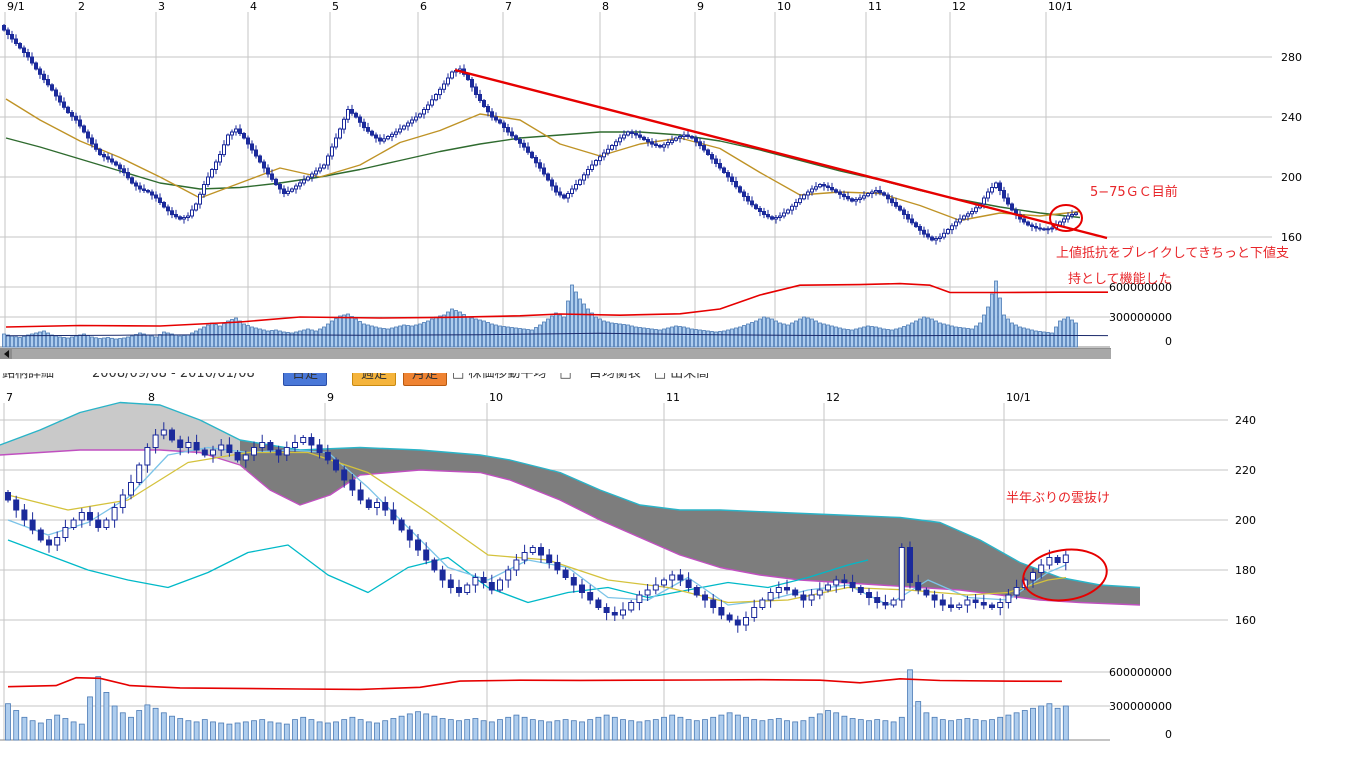 This screenshot has height=768, width=1366. Describe the element at coordinates (1245, 620) in the screenshot. I see `price-axis-label: 160` at that location.